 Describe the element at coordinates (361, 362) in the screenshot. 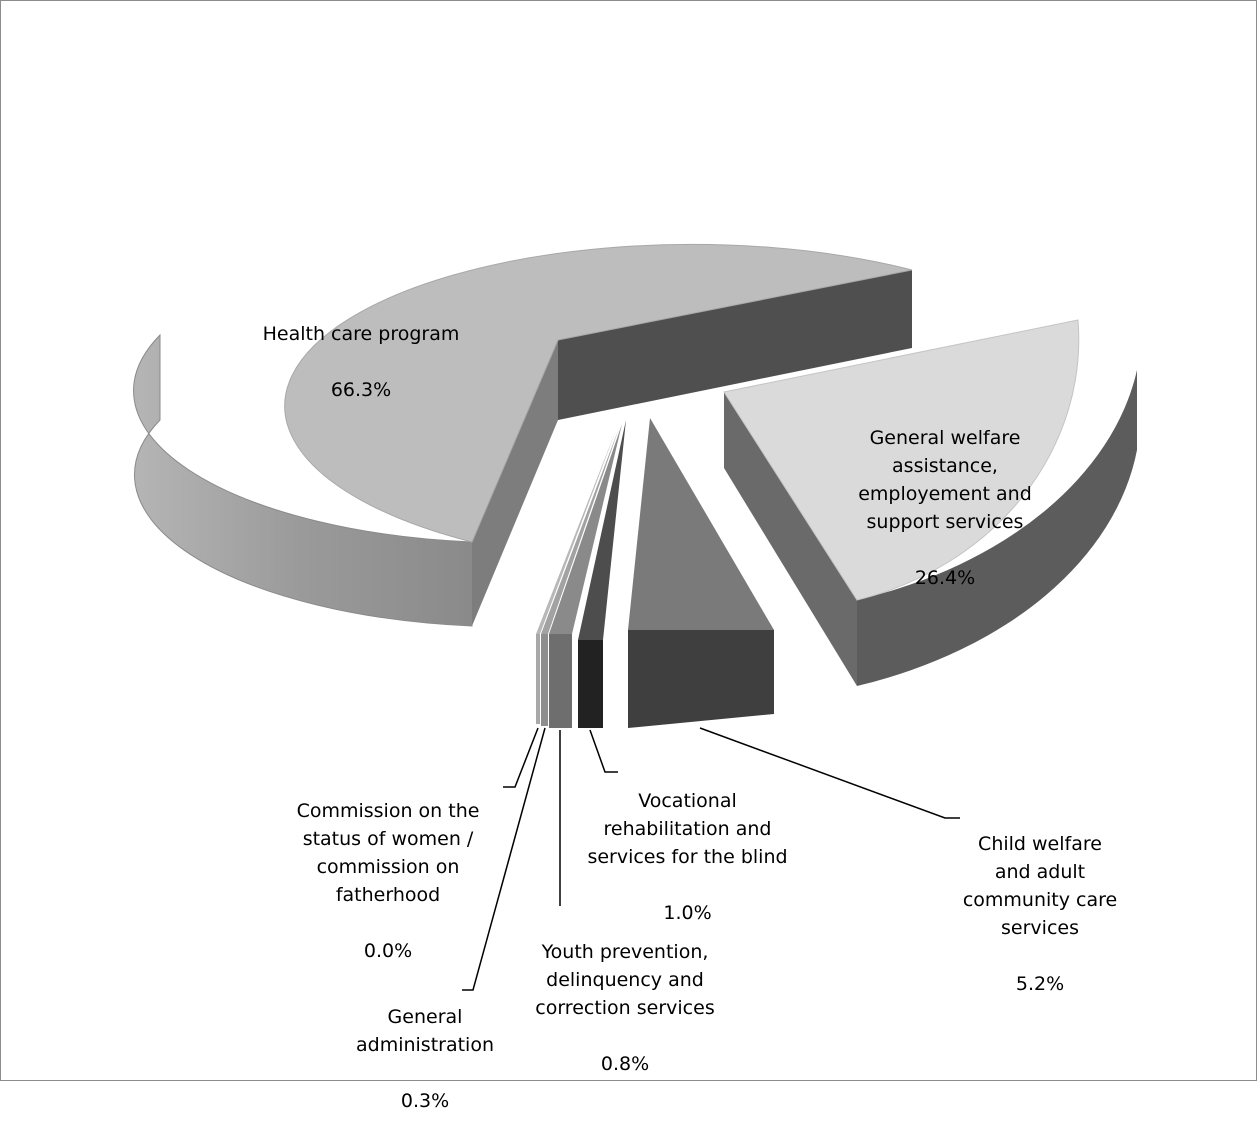

I see `label-health-care: Health care program 66.3%` at that location.